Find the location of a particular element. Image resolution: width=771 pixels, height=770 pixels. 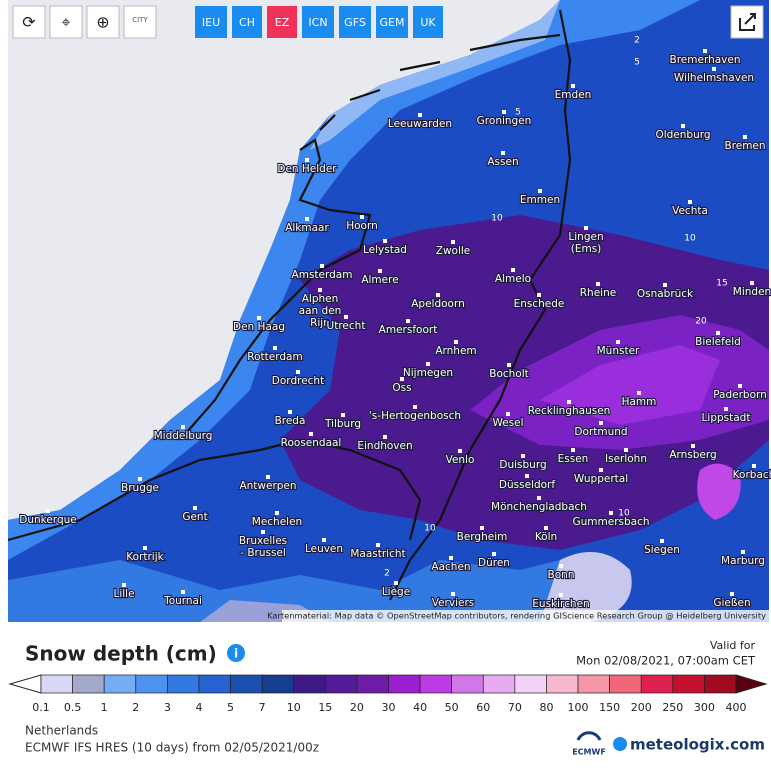

city-button-label: CITY is located at coordinates (140, 20).